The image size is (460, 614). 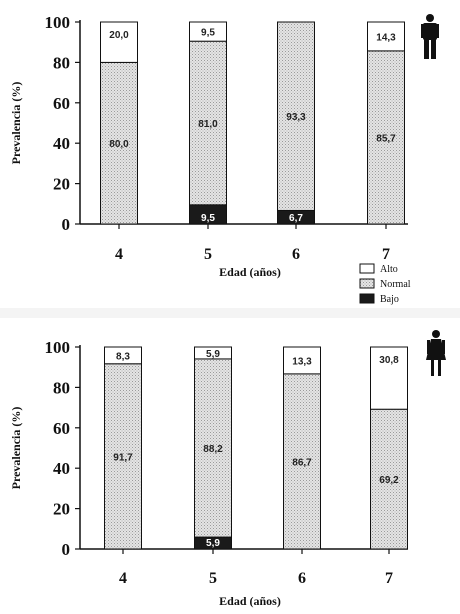 I want to click on data-label: 86,7, so click(x=302, y=462).